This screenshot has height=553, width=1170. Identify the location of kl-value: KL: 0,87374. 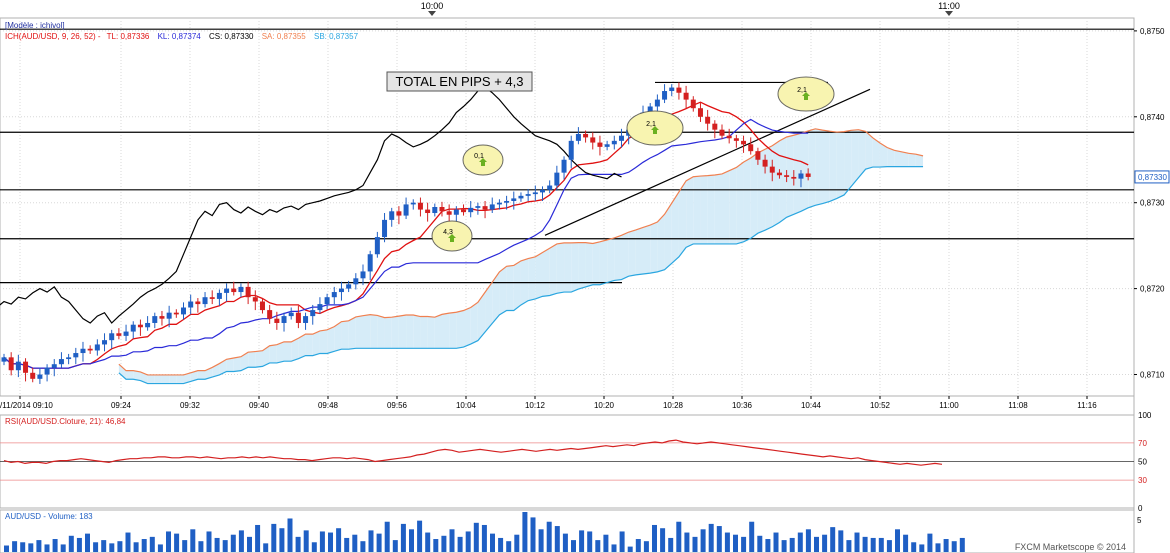
(180, 36).